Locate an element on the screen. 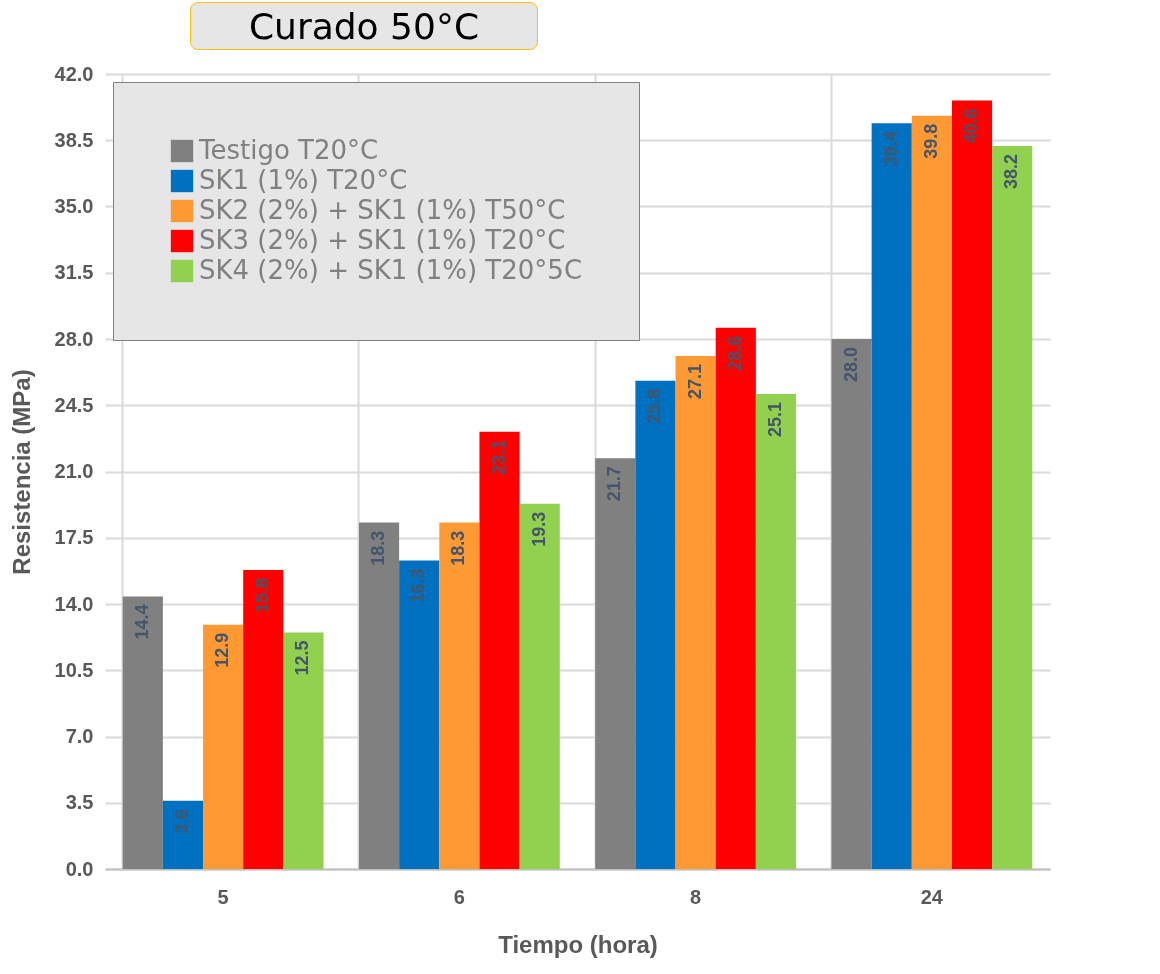 The height and width of the screenshot is (974, 1160). y-tick-label: 3.5 is located at coordinates (79, 802).